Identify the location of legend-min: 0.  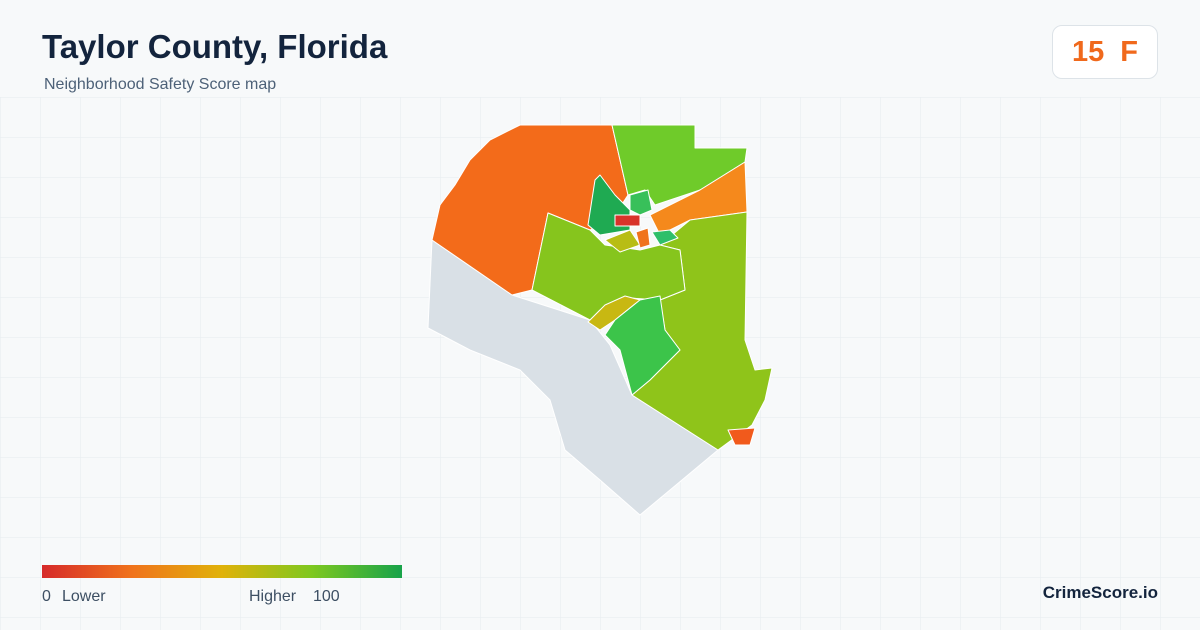
(46, 596).